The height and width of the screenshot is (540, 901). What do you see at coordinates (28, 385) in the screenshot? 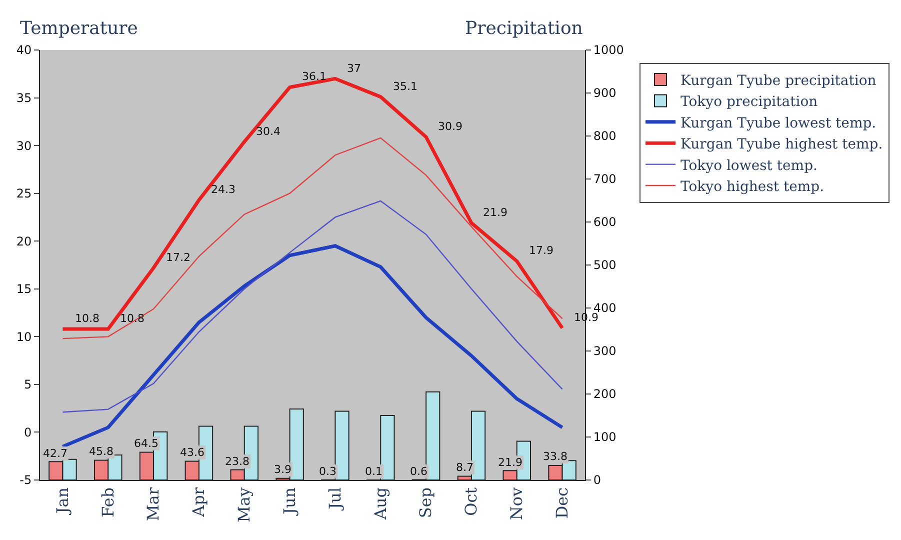
I see `y-tick-label: 5` at bounding box center [28, 385].